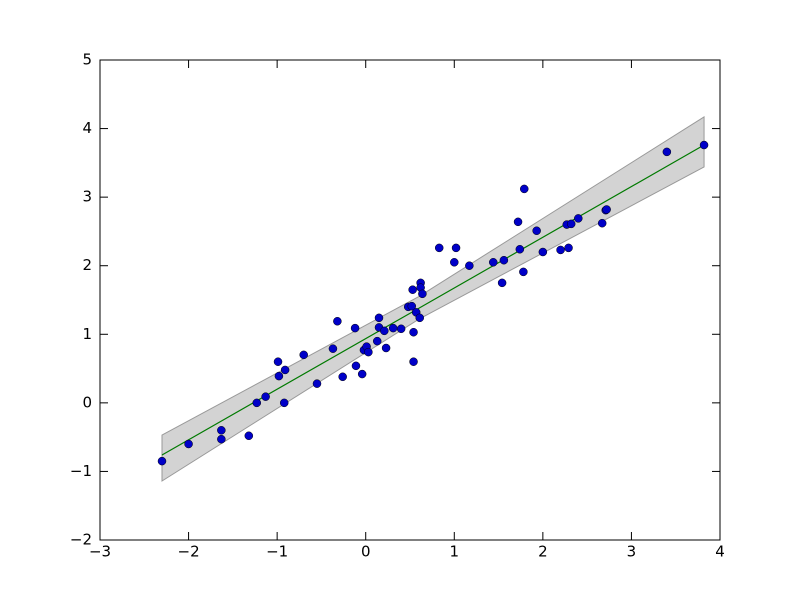 Image resolution: width=800 pixels, height=600 pixels. Describe the element at coordinates (366, 552) in the screenshot. I see `x-tick-label: 0` at that location.